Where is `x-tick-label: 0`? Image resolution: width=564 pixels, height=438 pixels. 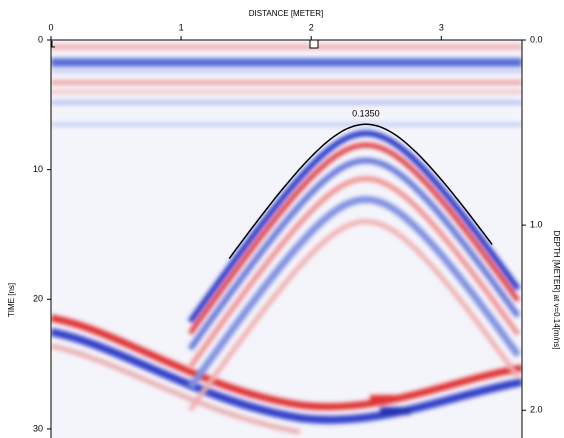 x-tick-label: 0 is located at coordinates (50, 27).